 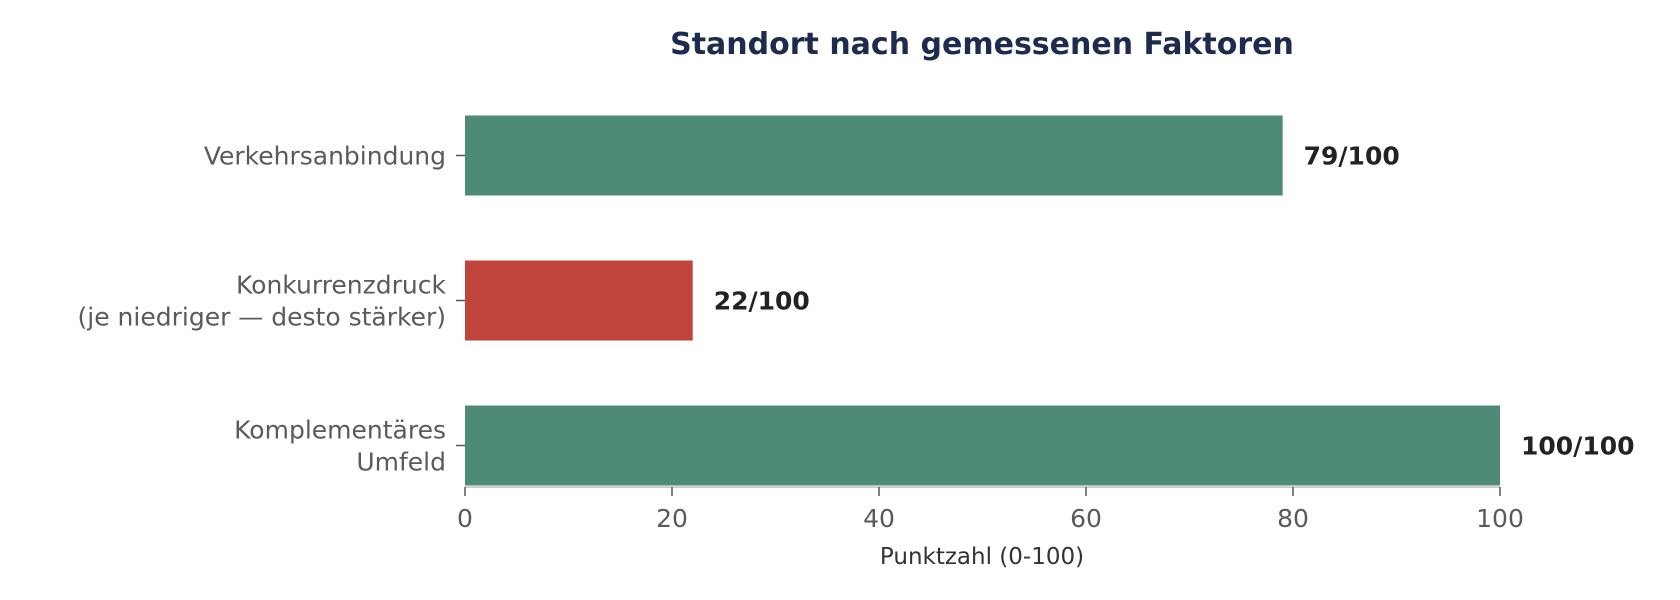 I want to click on x-tick-label-5: 100, so click(x=1500, y=518).